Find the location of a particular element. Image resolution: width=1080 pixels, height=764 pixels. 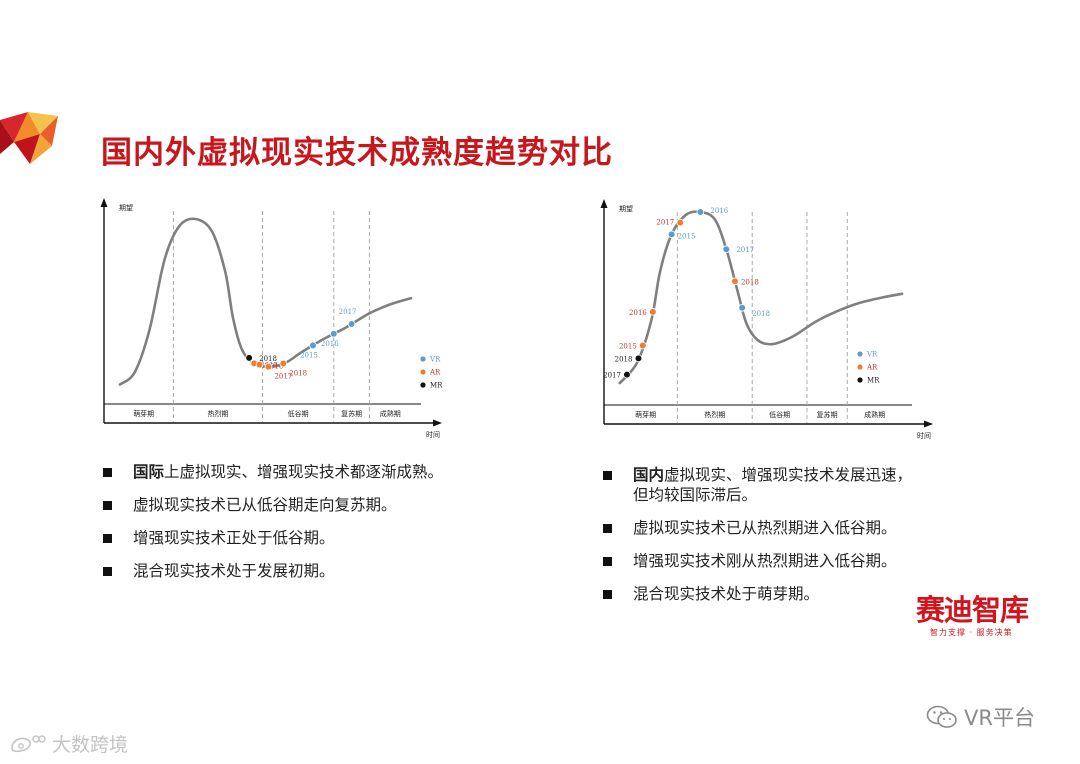

brand-slogan: 智力支撑 · 服务决策 is located at coordinates (971, 632).